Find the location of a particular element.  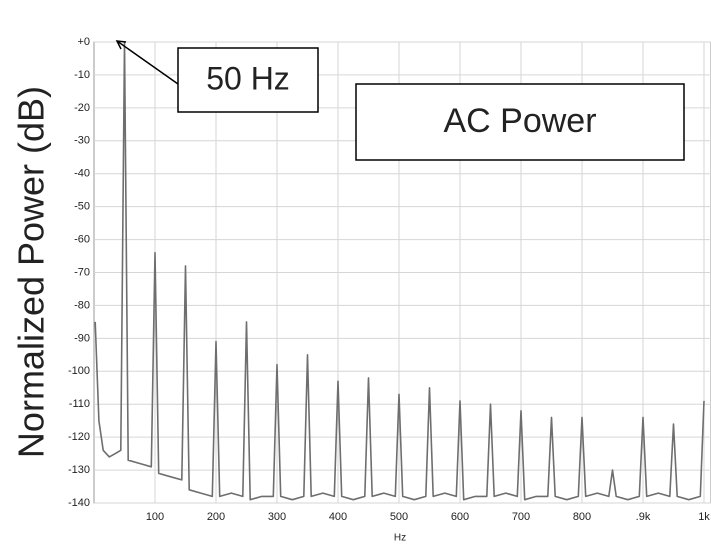

y-tick-label: -140 is located at coordinates (79, 503).